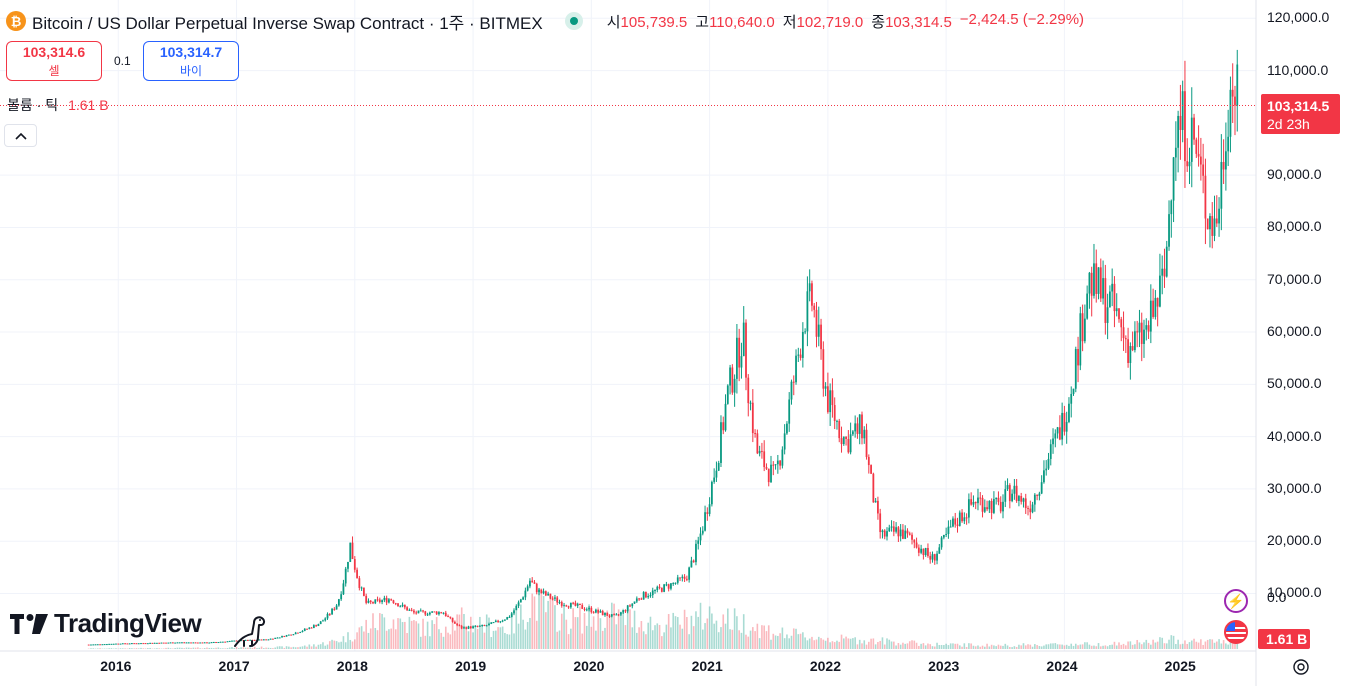 Image resolution: width=1350 pixels, height=686 pixels. I want to click on volume-last-badge: 1.61 B, so click(1284, 639).